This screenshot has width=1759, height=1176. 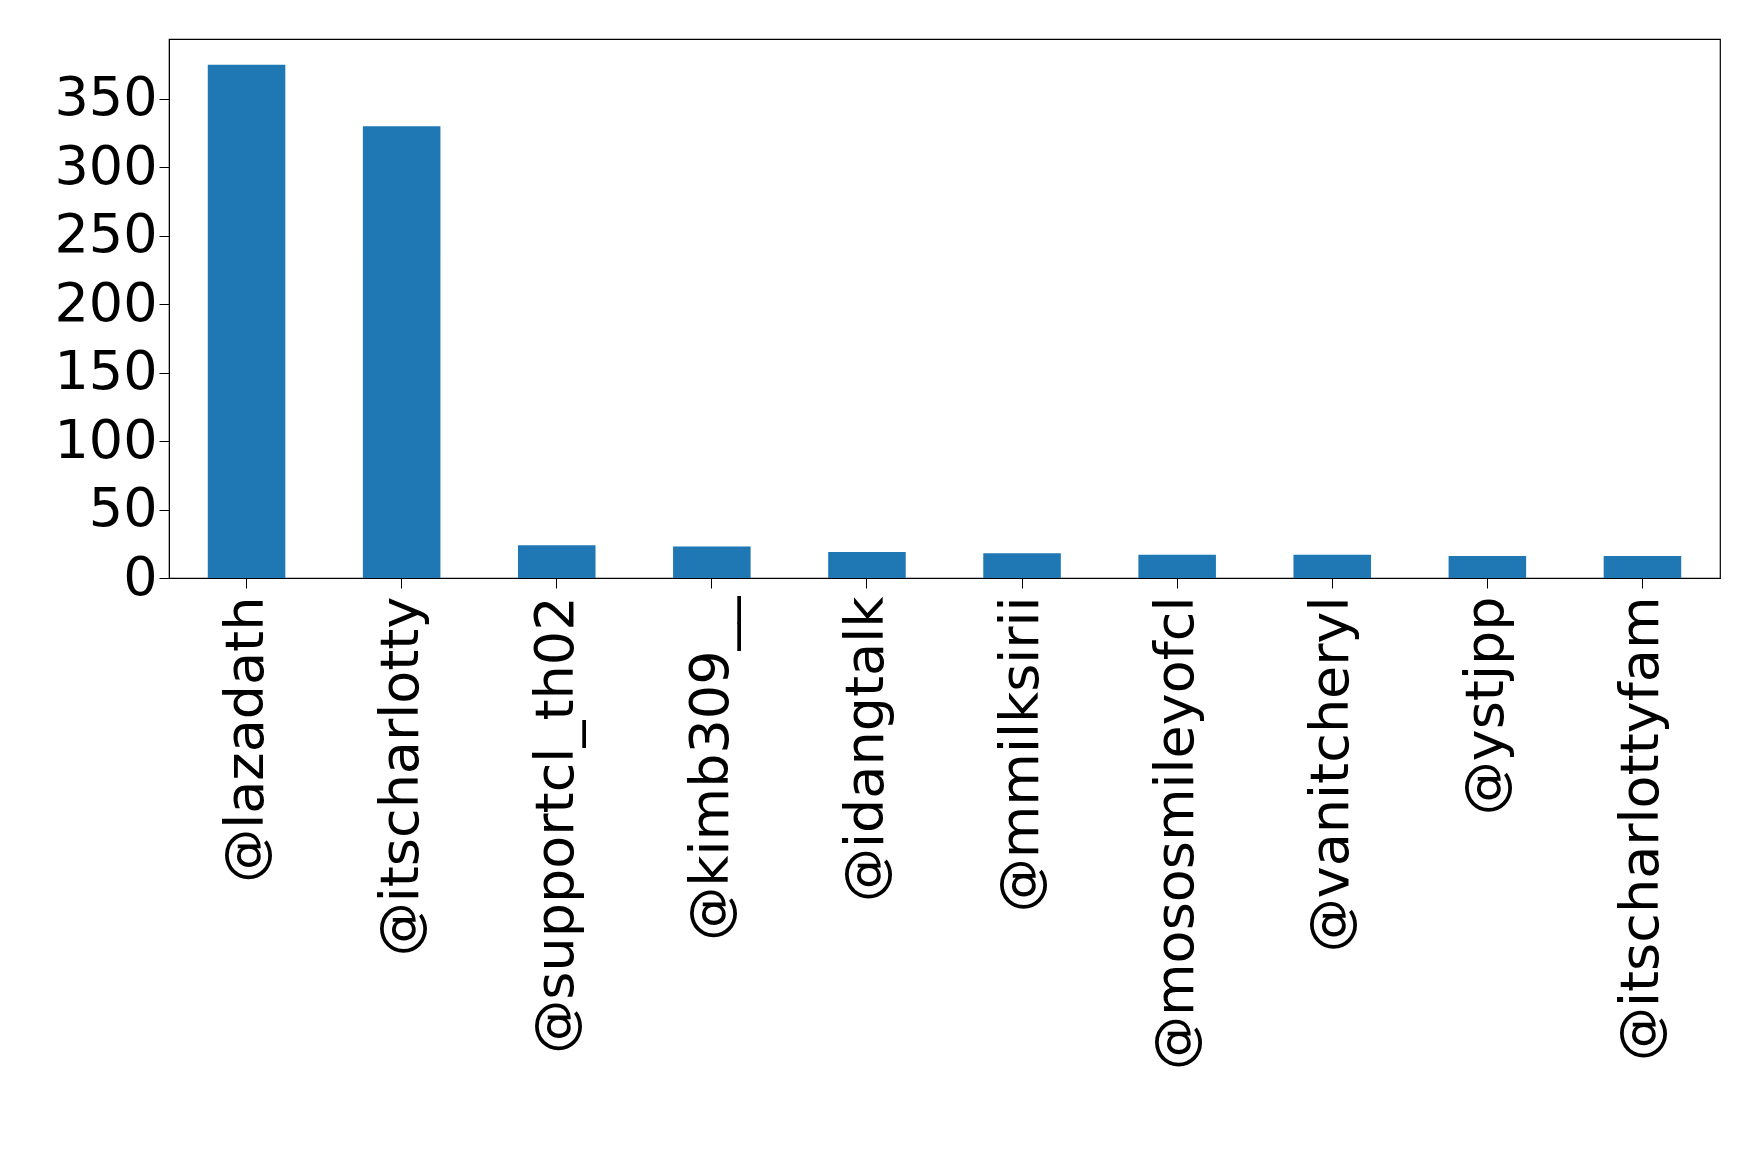 What do you see at coordinates (399, 776) in the screenshot?
I see `x-tick-label: @itscharlotty` at bounding box center [399, 776].